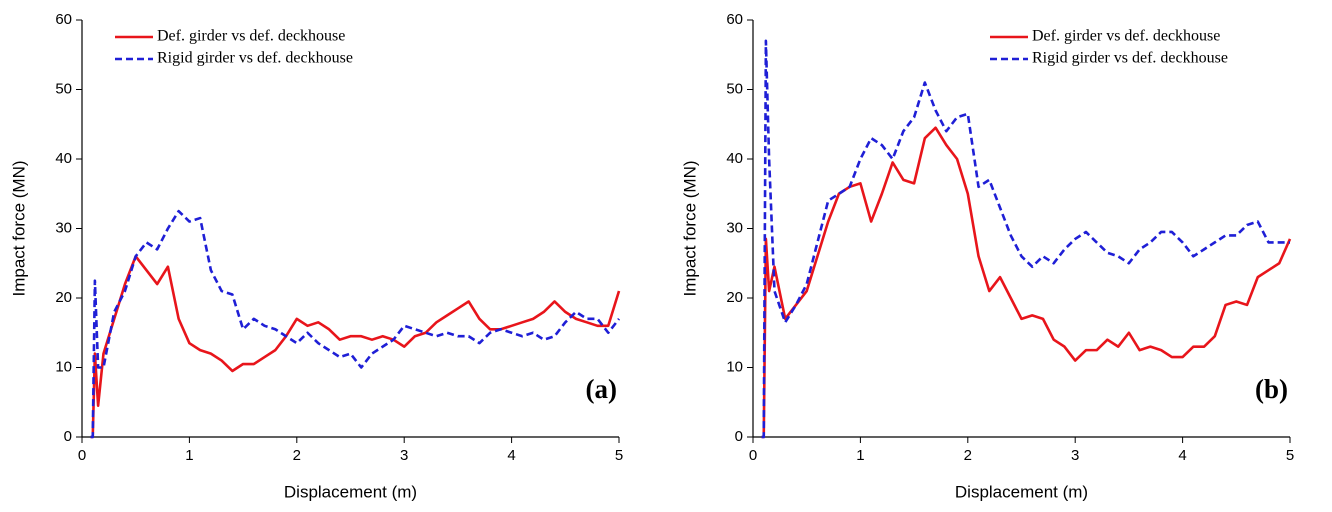 Image resolution: width=1332 pixels, height=512 pixels. Describe the element at coordinates (601, 389) in the screenshot. I see `panel-label: (a)` at that location.